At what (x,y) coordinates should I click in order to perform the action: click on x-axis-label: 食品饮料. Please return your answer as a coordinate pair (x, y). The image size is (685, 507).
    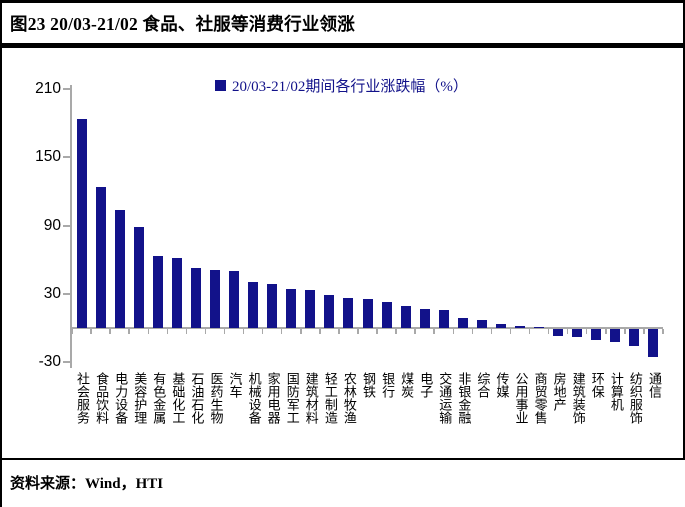
    Looking at the image, I should click on (102, 398).